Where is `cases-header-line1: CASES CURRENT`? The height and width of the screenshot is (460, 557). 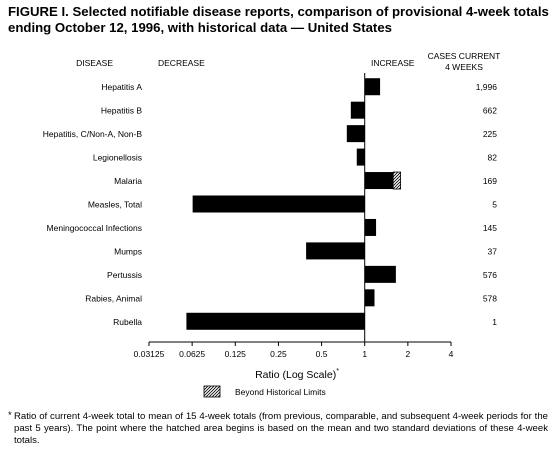 cases-header-line1: CASES CURRENT is located at coordinates (464, 56).